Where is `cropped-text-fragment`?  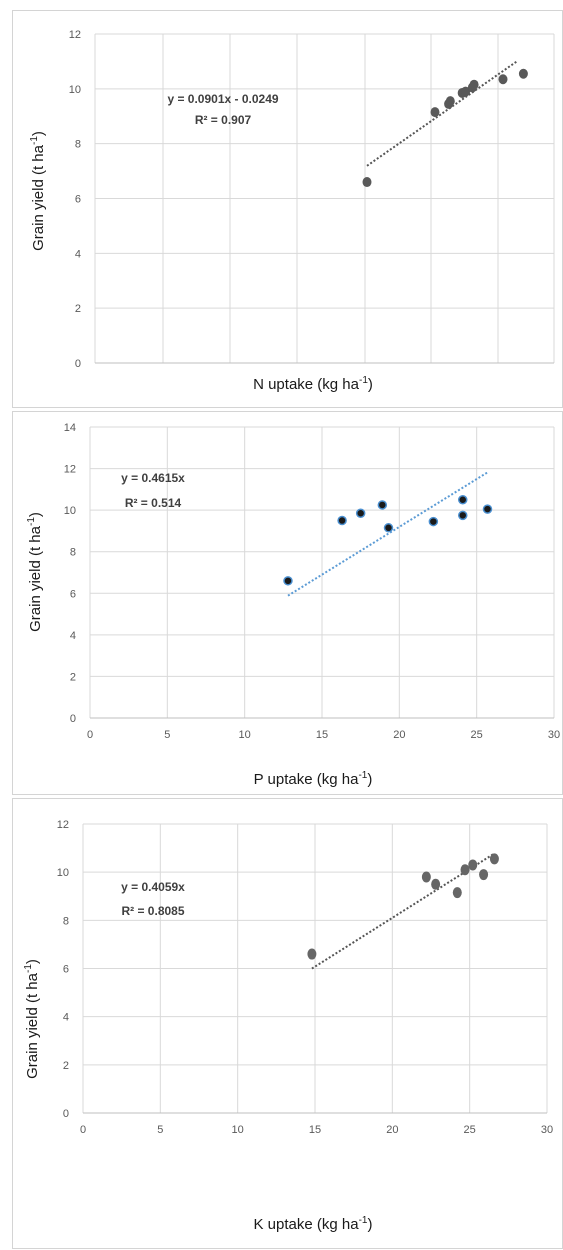
cropped-text-fragment is located at coordinates (72, 5).